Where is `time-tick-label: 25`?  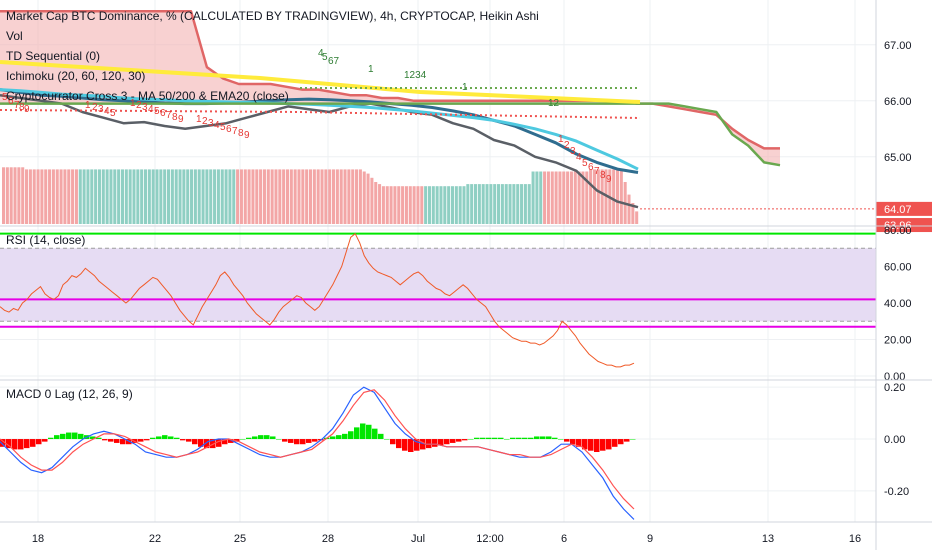 time-tick-label: 25 is located at coordinates (240, 539).